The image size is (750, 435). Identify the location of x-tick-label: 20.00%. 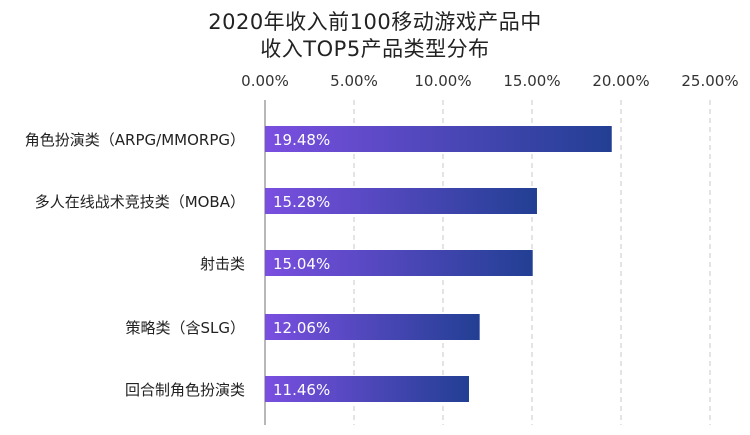
(620, 81).